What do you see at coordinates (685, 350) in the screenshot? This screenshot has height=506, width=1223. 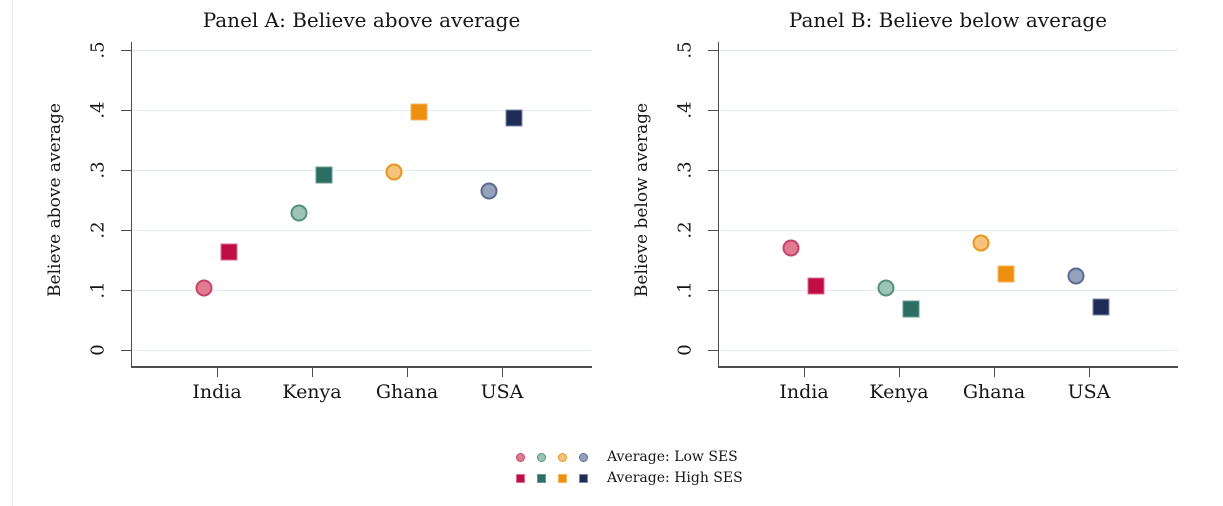 I see `panel-b-y-tick-label: 0` at bounding box center [685, 350].